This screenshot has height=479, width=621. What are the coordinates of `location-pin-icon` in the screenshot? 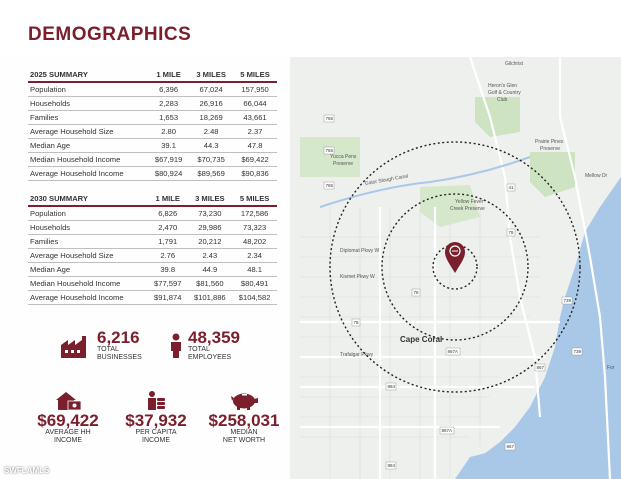 It's located at (455, 257).